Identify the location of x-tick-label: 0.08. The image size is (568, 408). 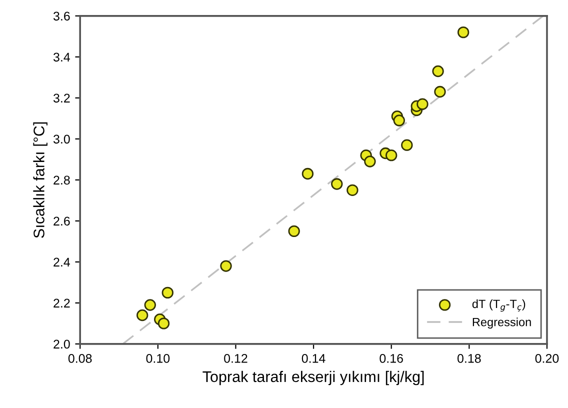
(80, 358).